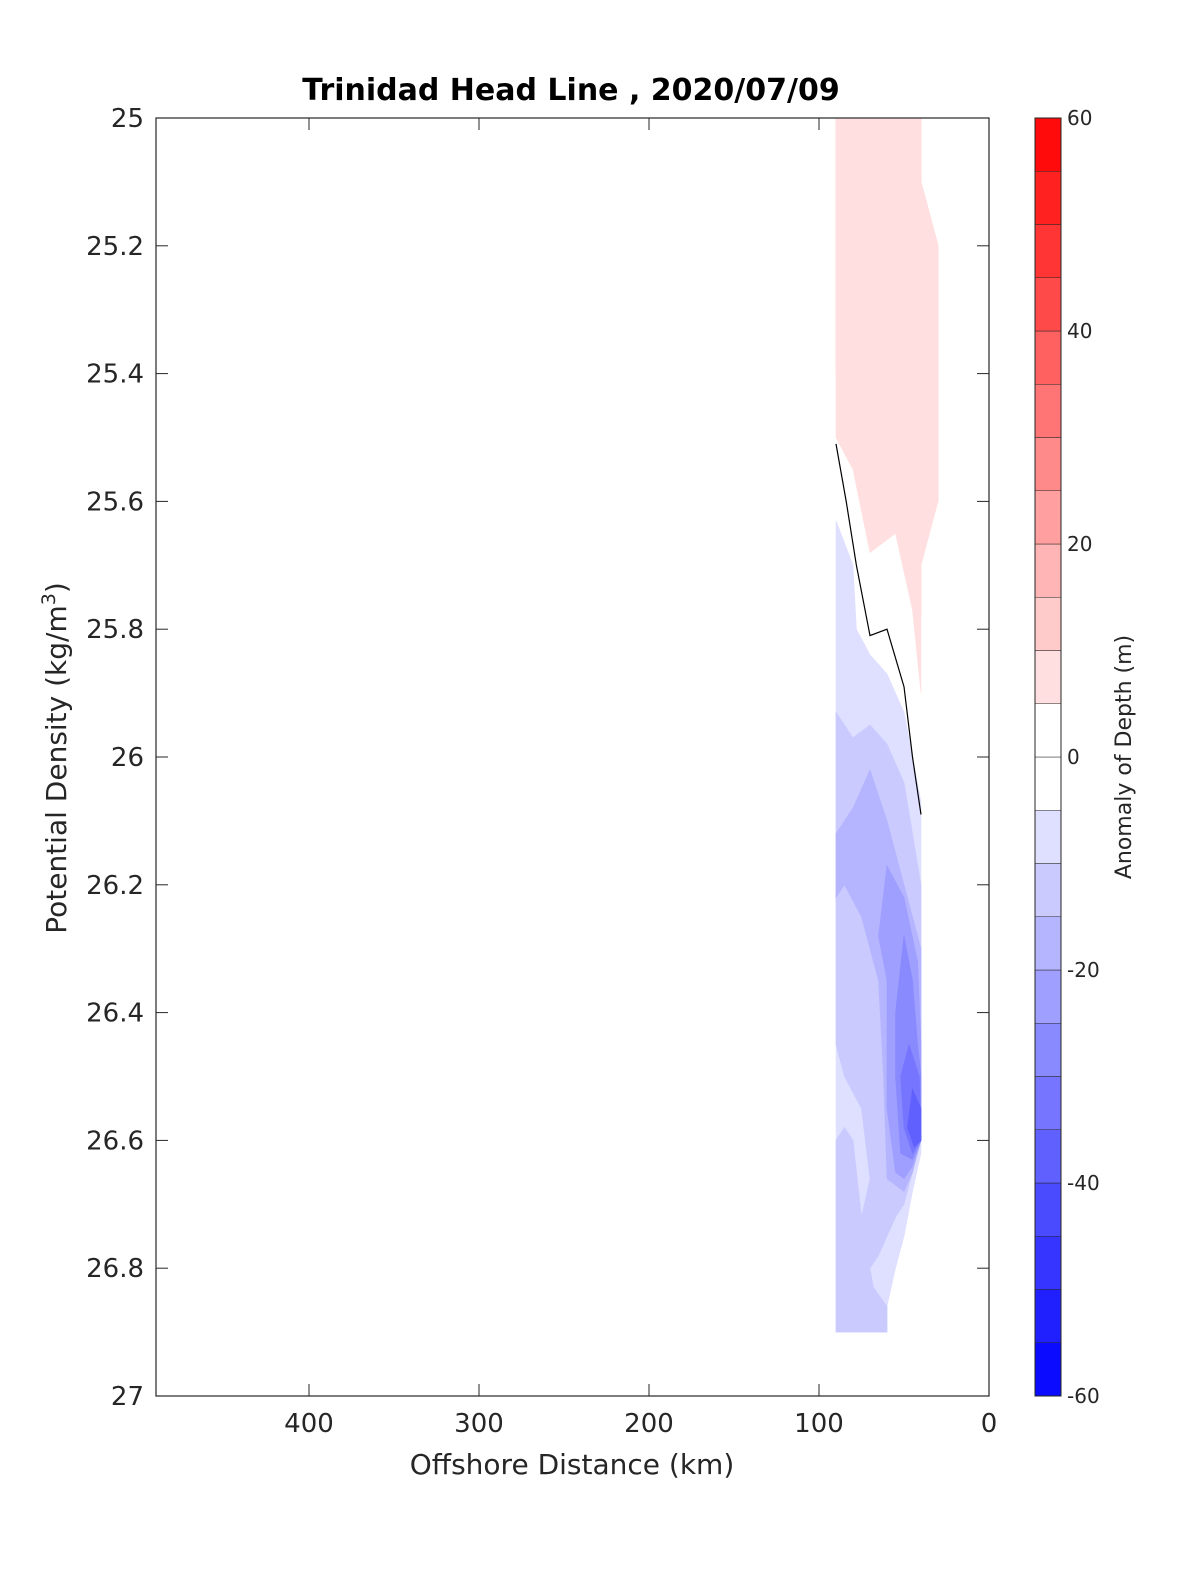 The width and height of the screenshot is (1200, 1575). What do you see at coordinates (1079, 544) in the screenshot?
I see `colorbar-tick-label-2: 20` at bounding box center [1079, 544].